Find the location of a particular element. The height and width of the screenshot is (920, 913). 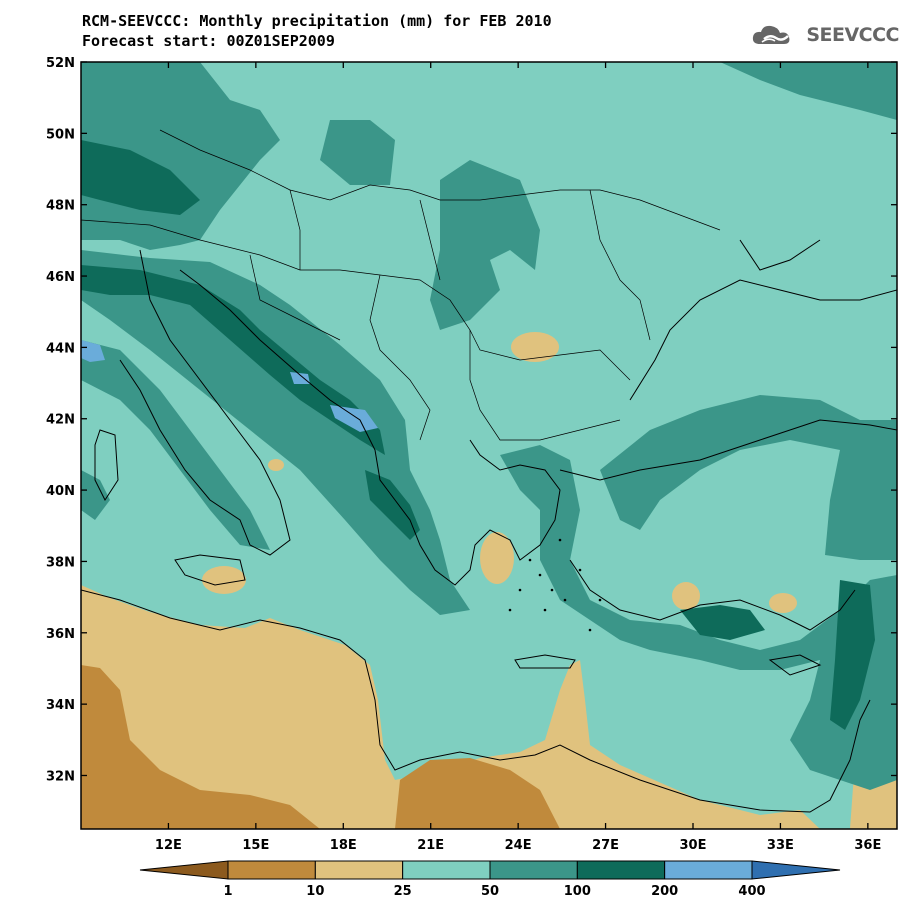

colorbar-label: 1 is located at coordinates (227, 891).